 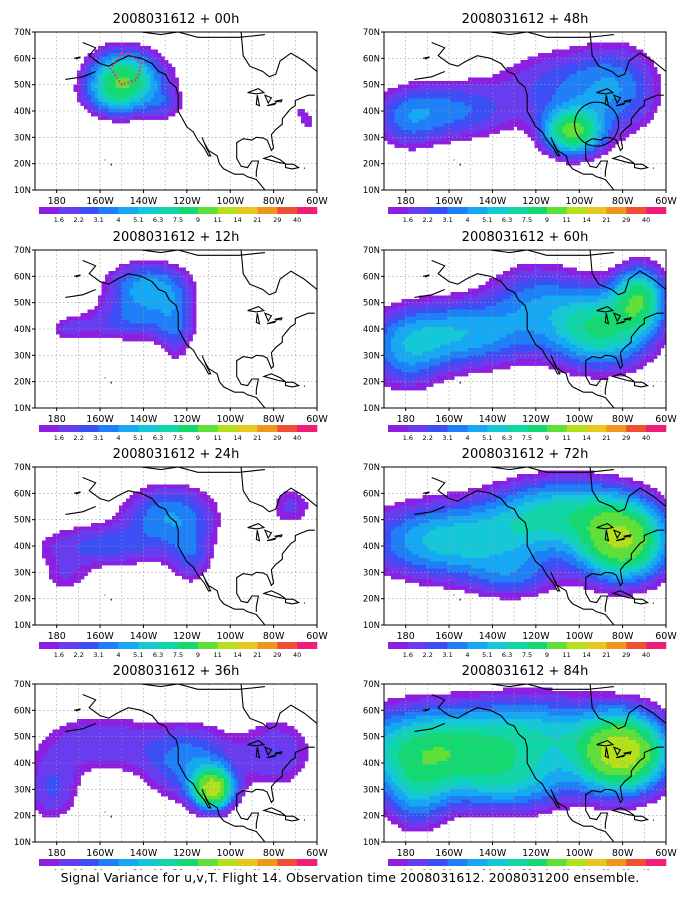 What do you see at coordinates (597, 124) in the screenshot?
I see `contour-ring` at bounding box center [597, 124].